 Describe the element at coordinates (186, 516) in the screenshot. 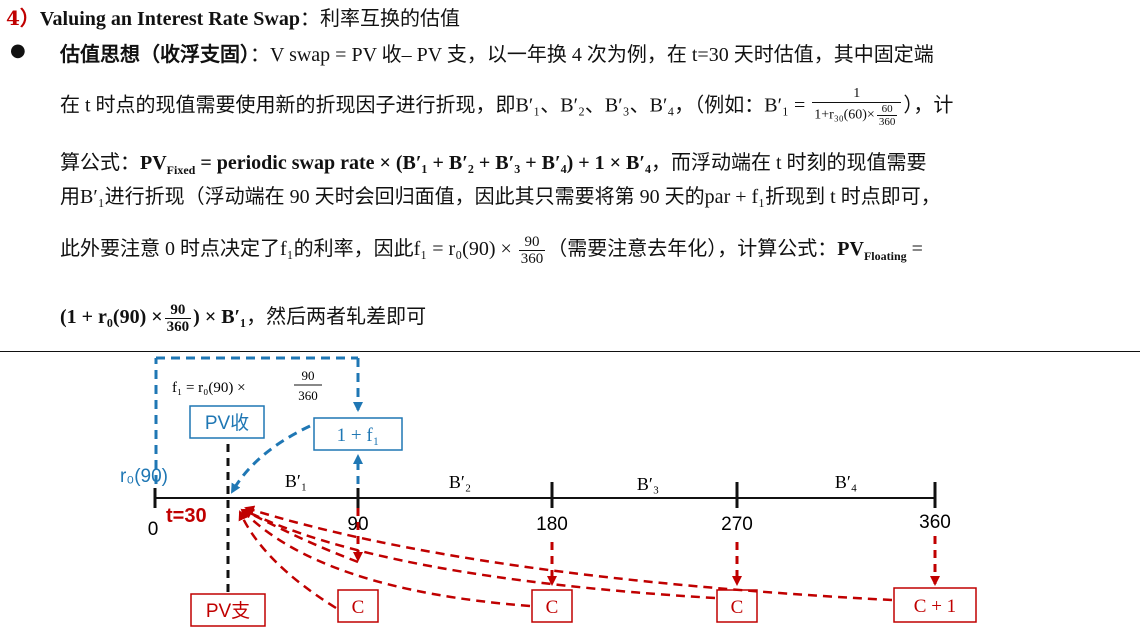

I see `t30-label: t=30` at that location.